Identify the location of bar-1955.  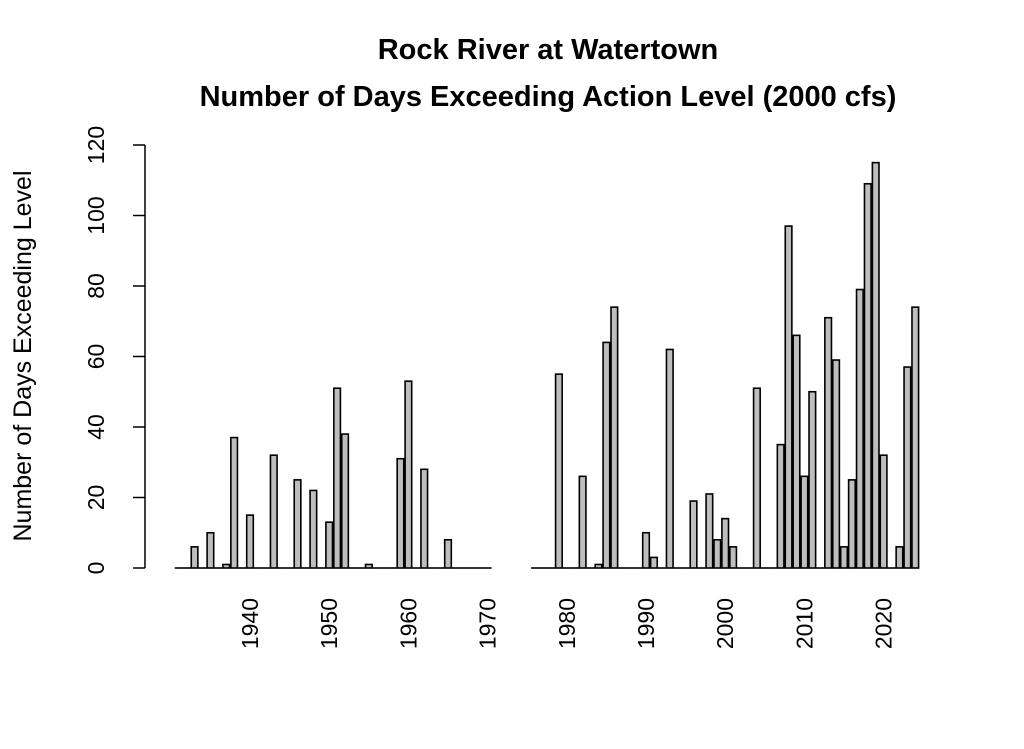
(368, 566).